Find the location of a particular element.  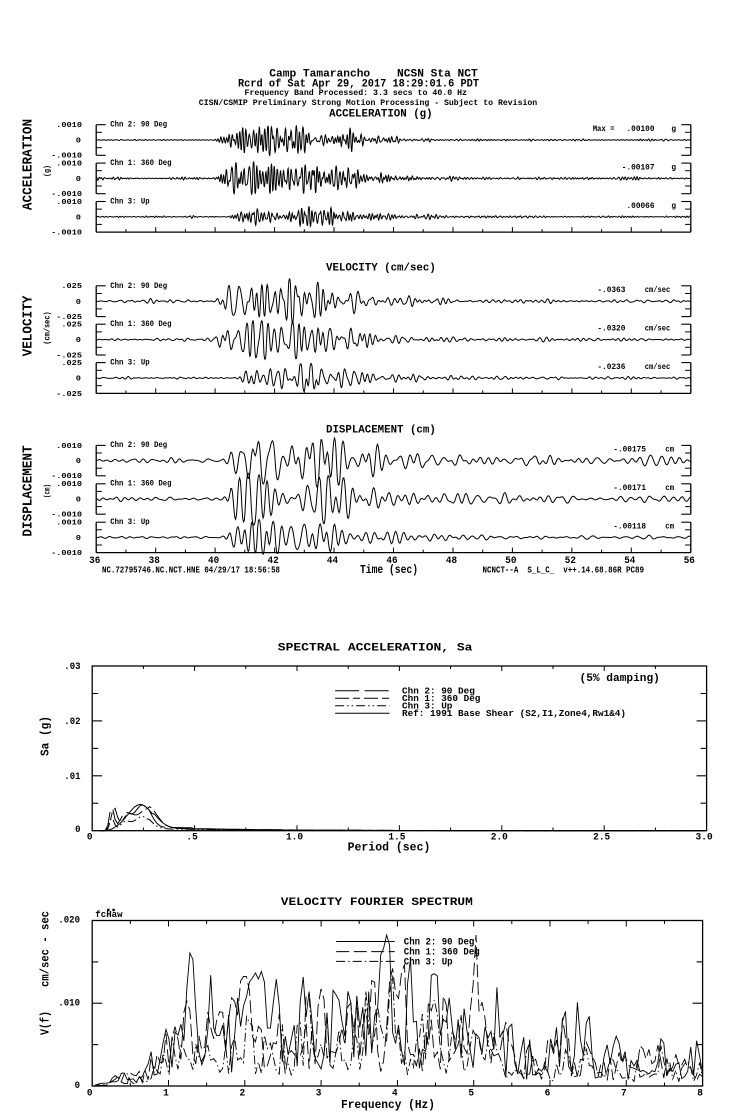

svg-text:Camp Tamarancho NCSN Sta NC: Camp Tamarancho NCSN Sta NCT is located at coordinates (373, 75).